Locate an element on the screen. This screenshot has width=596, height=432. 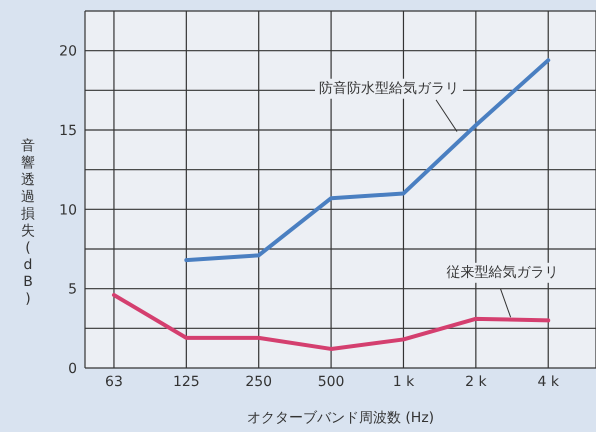
y-tick-label: 5 is located at coordinates (72, 290).